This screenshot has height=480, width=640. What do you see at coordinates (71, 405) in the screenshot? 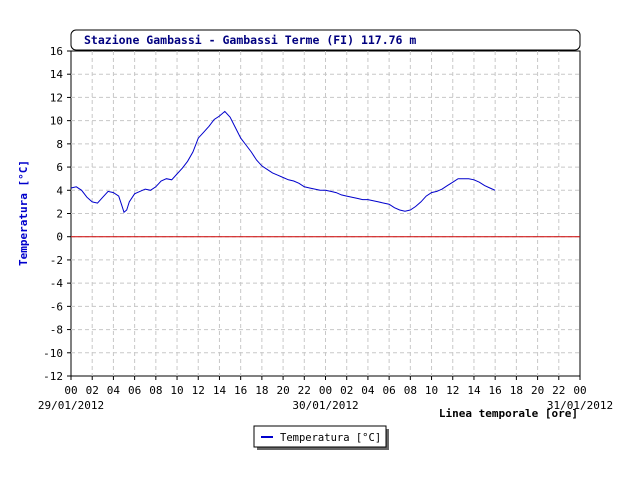
I see `date-label: 29/01/2012` at bounding box center [71, 405].